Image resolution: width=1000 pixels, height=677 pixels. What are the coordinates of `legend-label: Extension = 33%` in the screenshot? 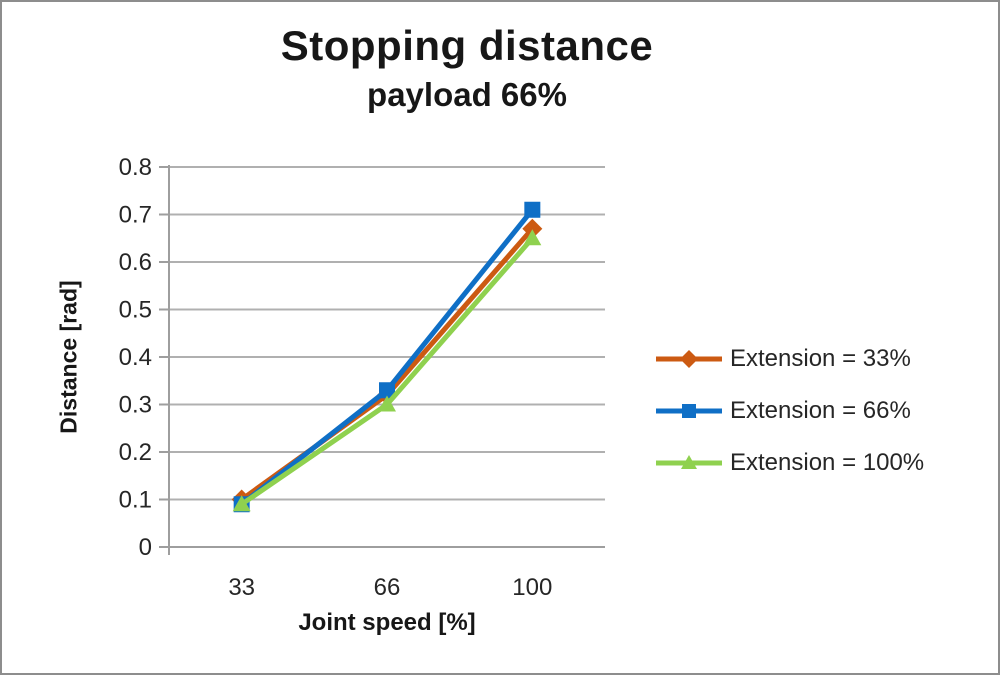 It's located at (820, 358).